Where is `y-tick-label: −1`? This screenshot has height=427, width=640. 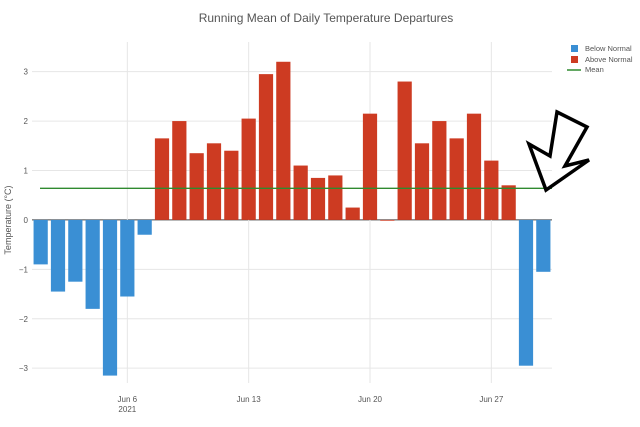
y-tick-label: −1 is located at coordinates (24, 269).